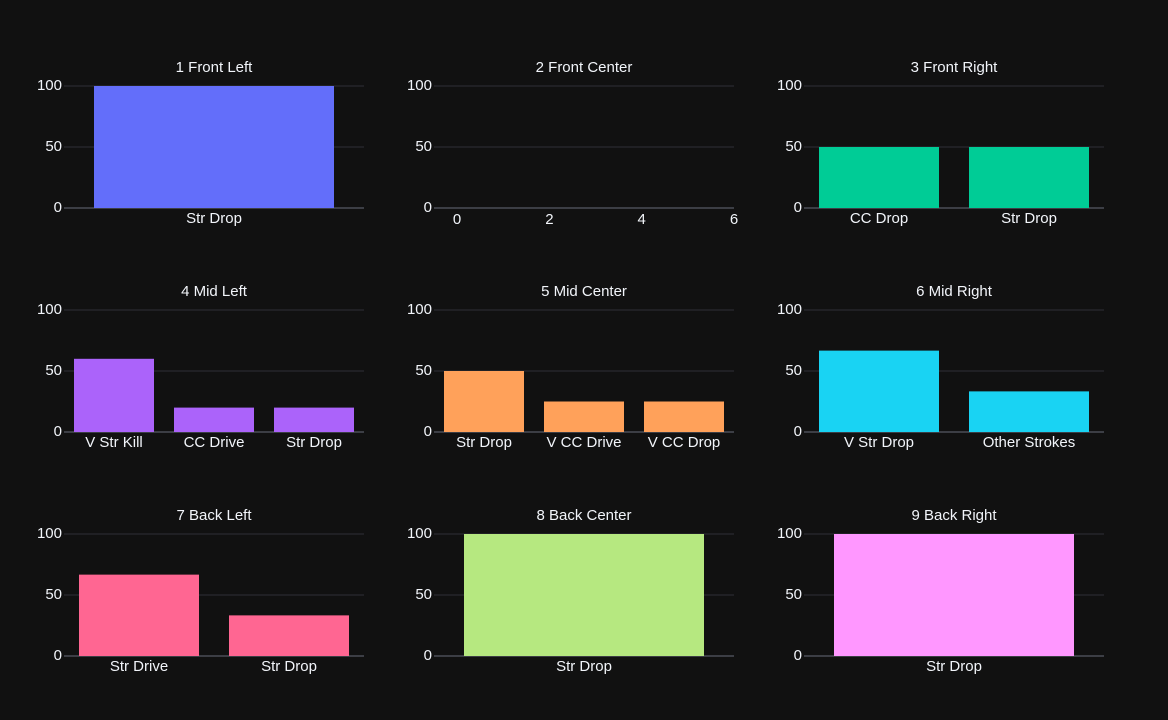  I want to click on subplot-8: 8 Back Center 0 50 100 Str Drop, so click(570, 591).